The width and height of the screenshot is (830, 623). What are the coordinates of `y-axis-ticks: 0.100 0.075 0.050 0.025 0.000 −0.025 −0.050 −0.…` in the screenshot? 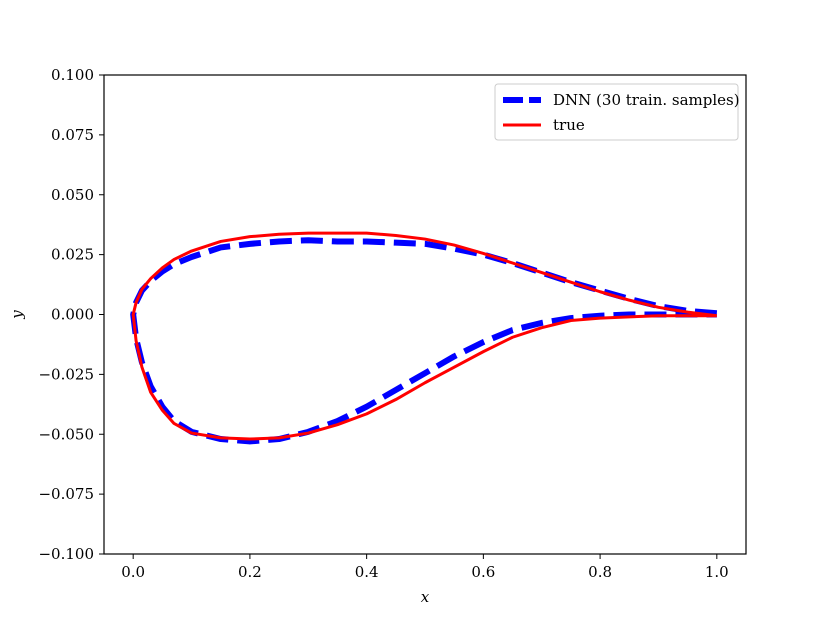 It's located at (71, 314).